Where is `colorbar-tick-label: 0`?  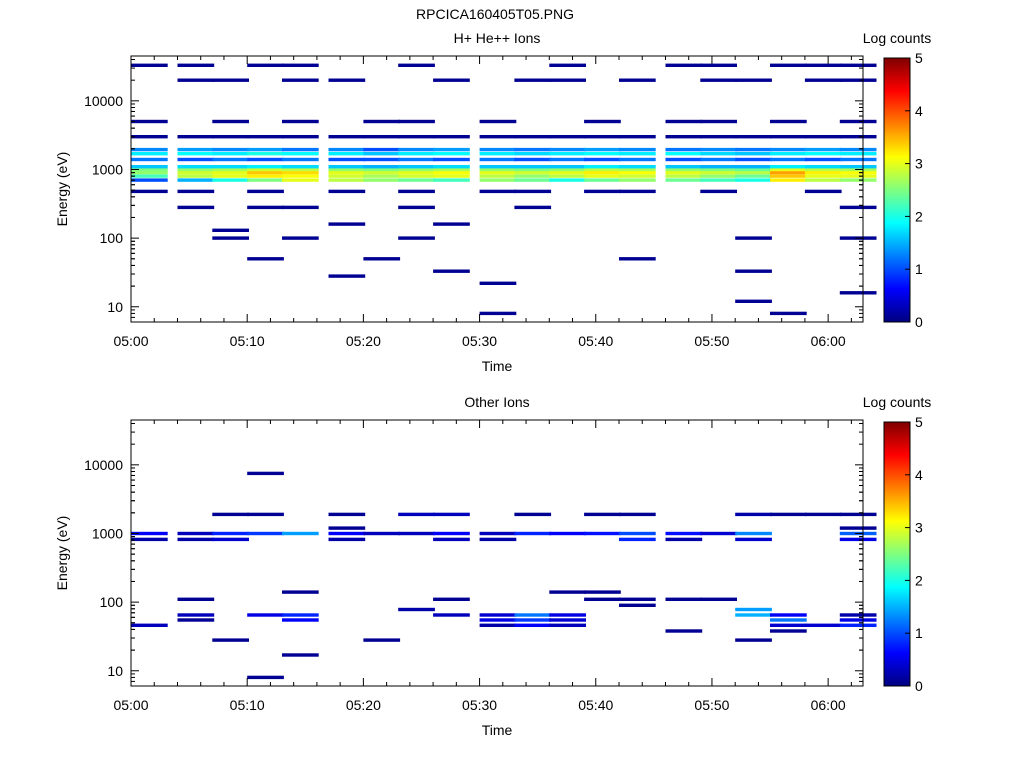
colorbar-tick-label: 0 is located at coordinates (919, 686).